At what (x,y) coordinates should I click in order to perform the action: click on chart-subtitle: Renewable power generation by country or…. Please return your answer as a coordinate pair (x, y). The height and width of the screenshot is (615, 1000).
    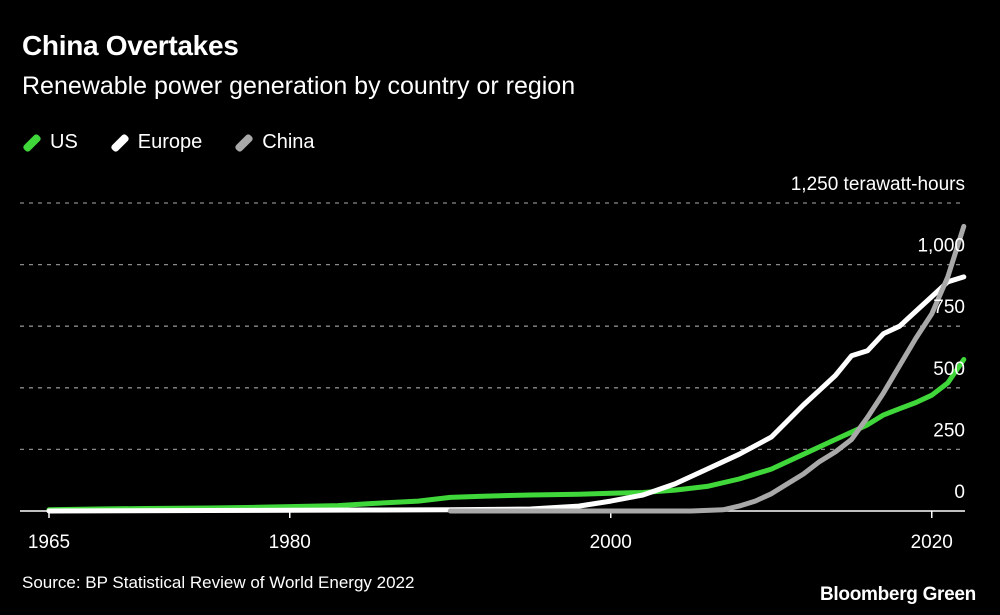
    Looking at the image, I should click on (299, 86).